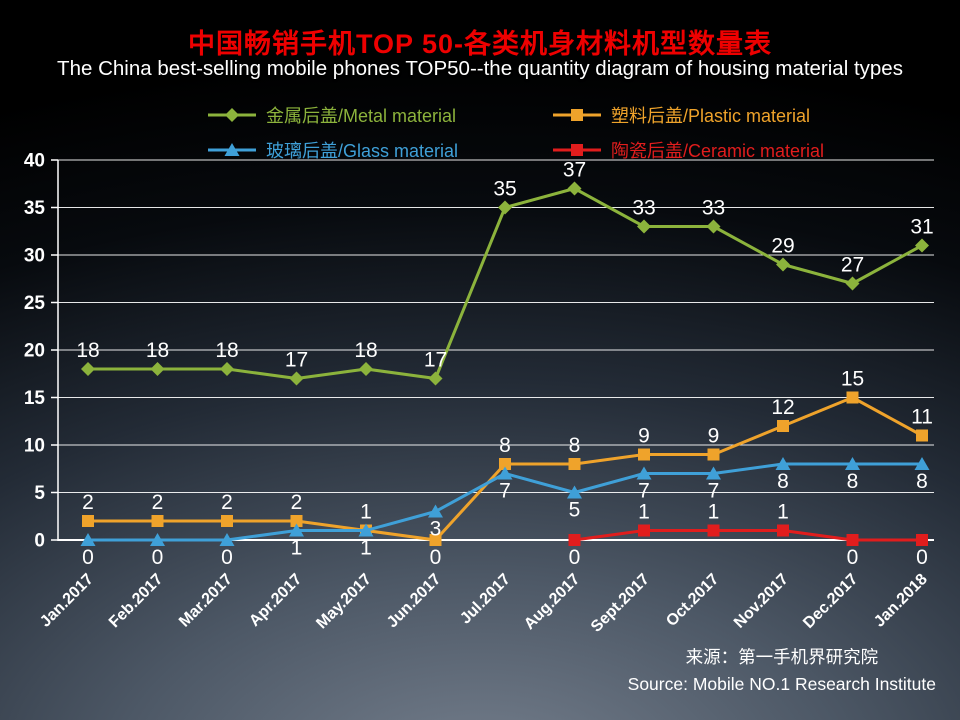 The width and height of the screenshot is (960, 720). I want to click on plastic-data-label: 0, so click(436, 557).